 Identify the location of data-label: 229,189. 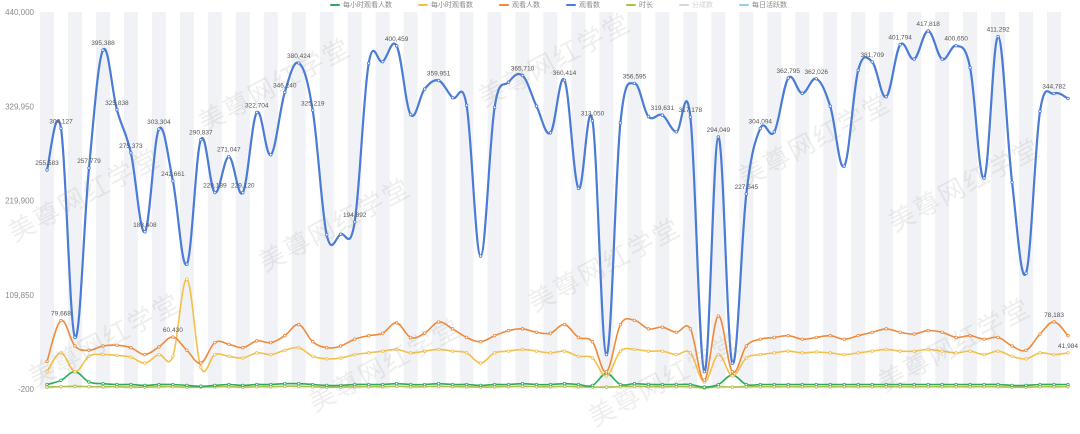
(215, 186).